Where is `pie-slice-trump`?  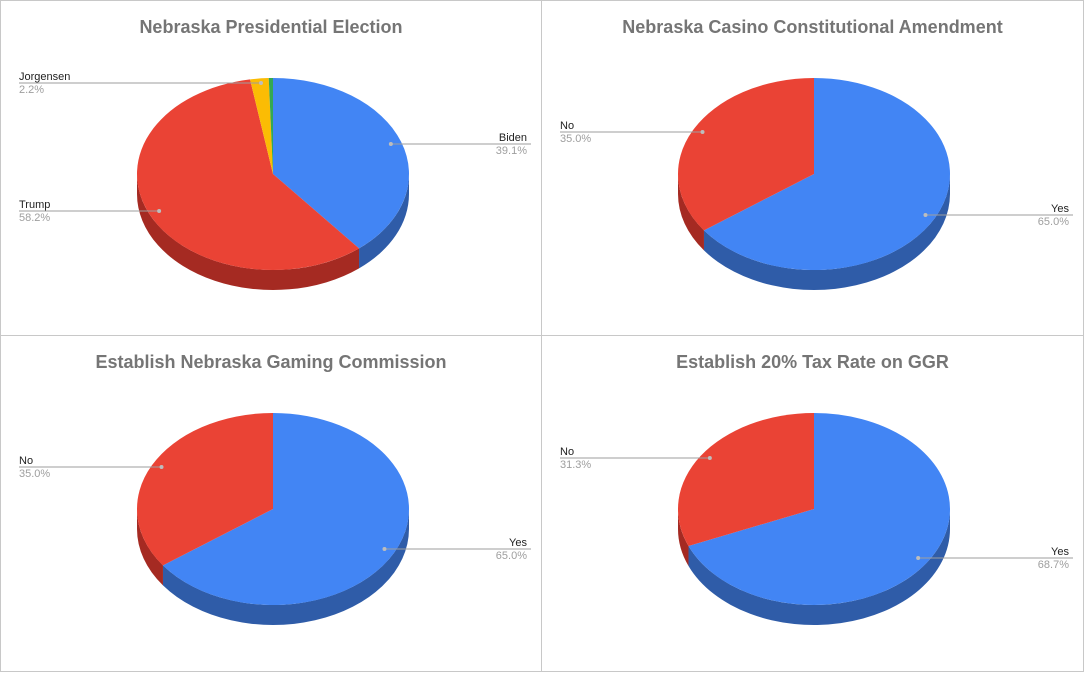 pie-slice-trump is located at coordinates (248, 175).